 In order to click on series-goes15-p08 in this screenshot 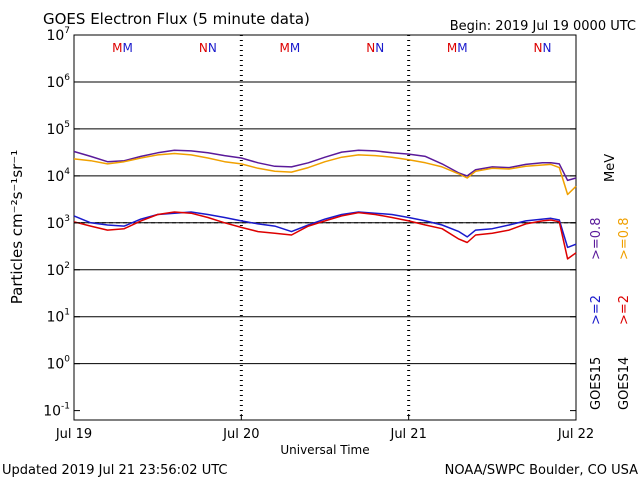, I will do `click(325, 165)`.